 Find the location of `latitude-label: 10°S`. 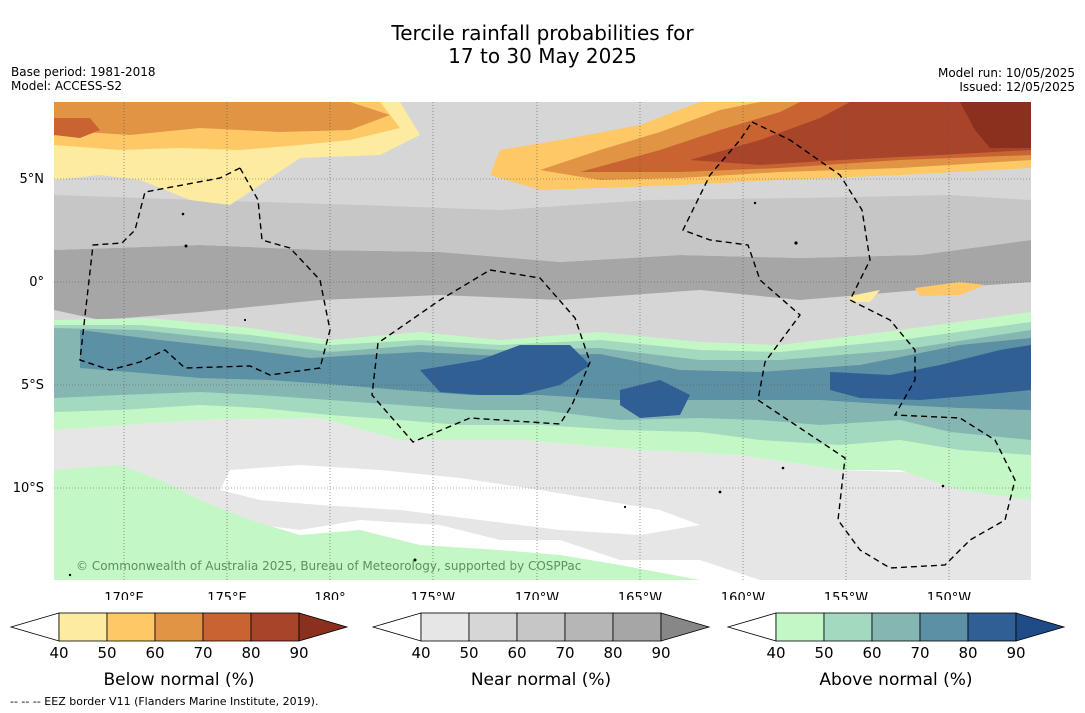

latitude-label: 10°S is located at coordinates (28, 488).